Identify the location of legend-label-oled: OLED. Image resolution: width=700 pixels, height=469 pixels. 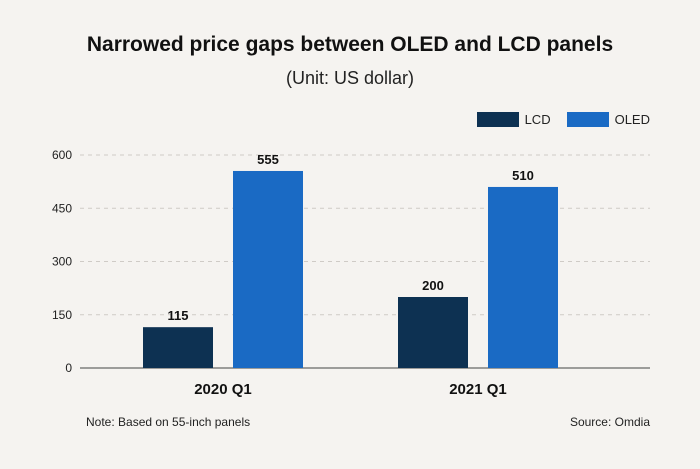
(632, 119).